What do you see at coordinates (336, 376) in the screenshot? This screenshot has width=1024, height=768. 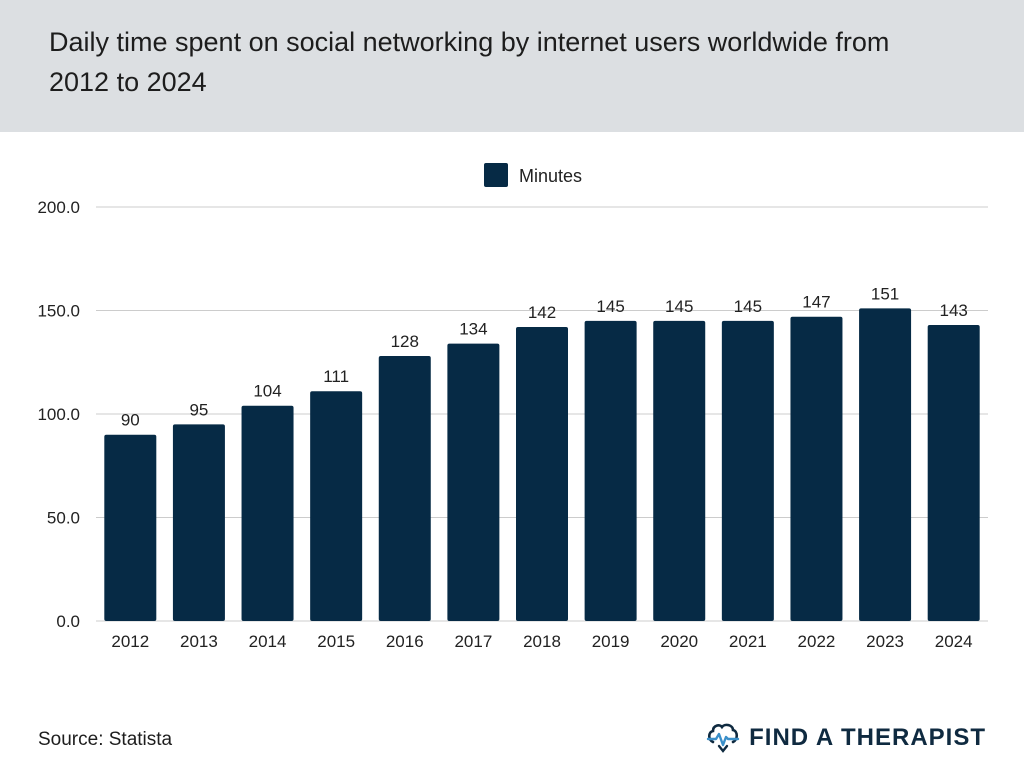 I see `bar-value-label: 111` at bounding box center [336, 376].